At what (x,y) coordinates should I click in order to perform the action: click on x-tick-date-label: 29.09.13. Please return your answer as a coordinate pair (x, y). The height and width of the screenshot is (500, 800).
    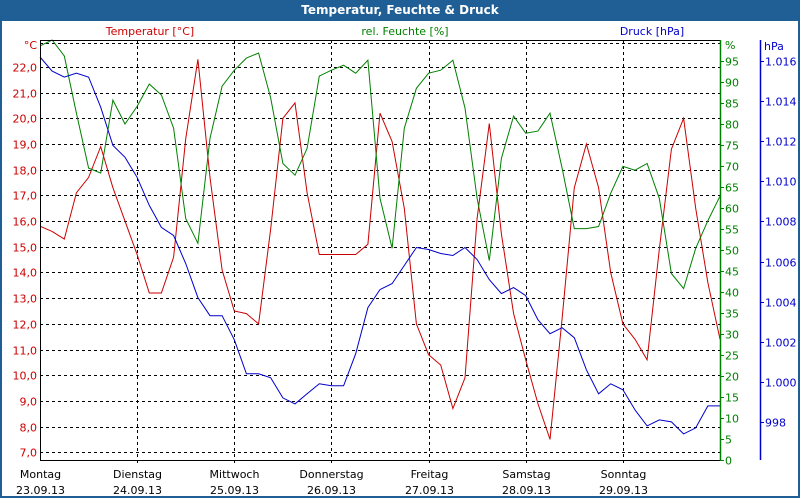
    Looking at the image, I should click on (623, 490).